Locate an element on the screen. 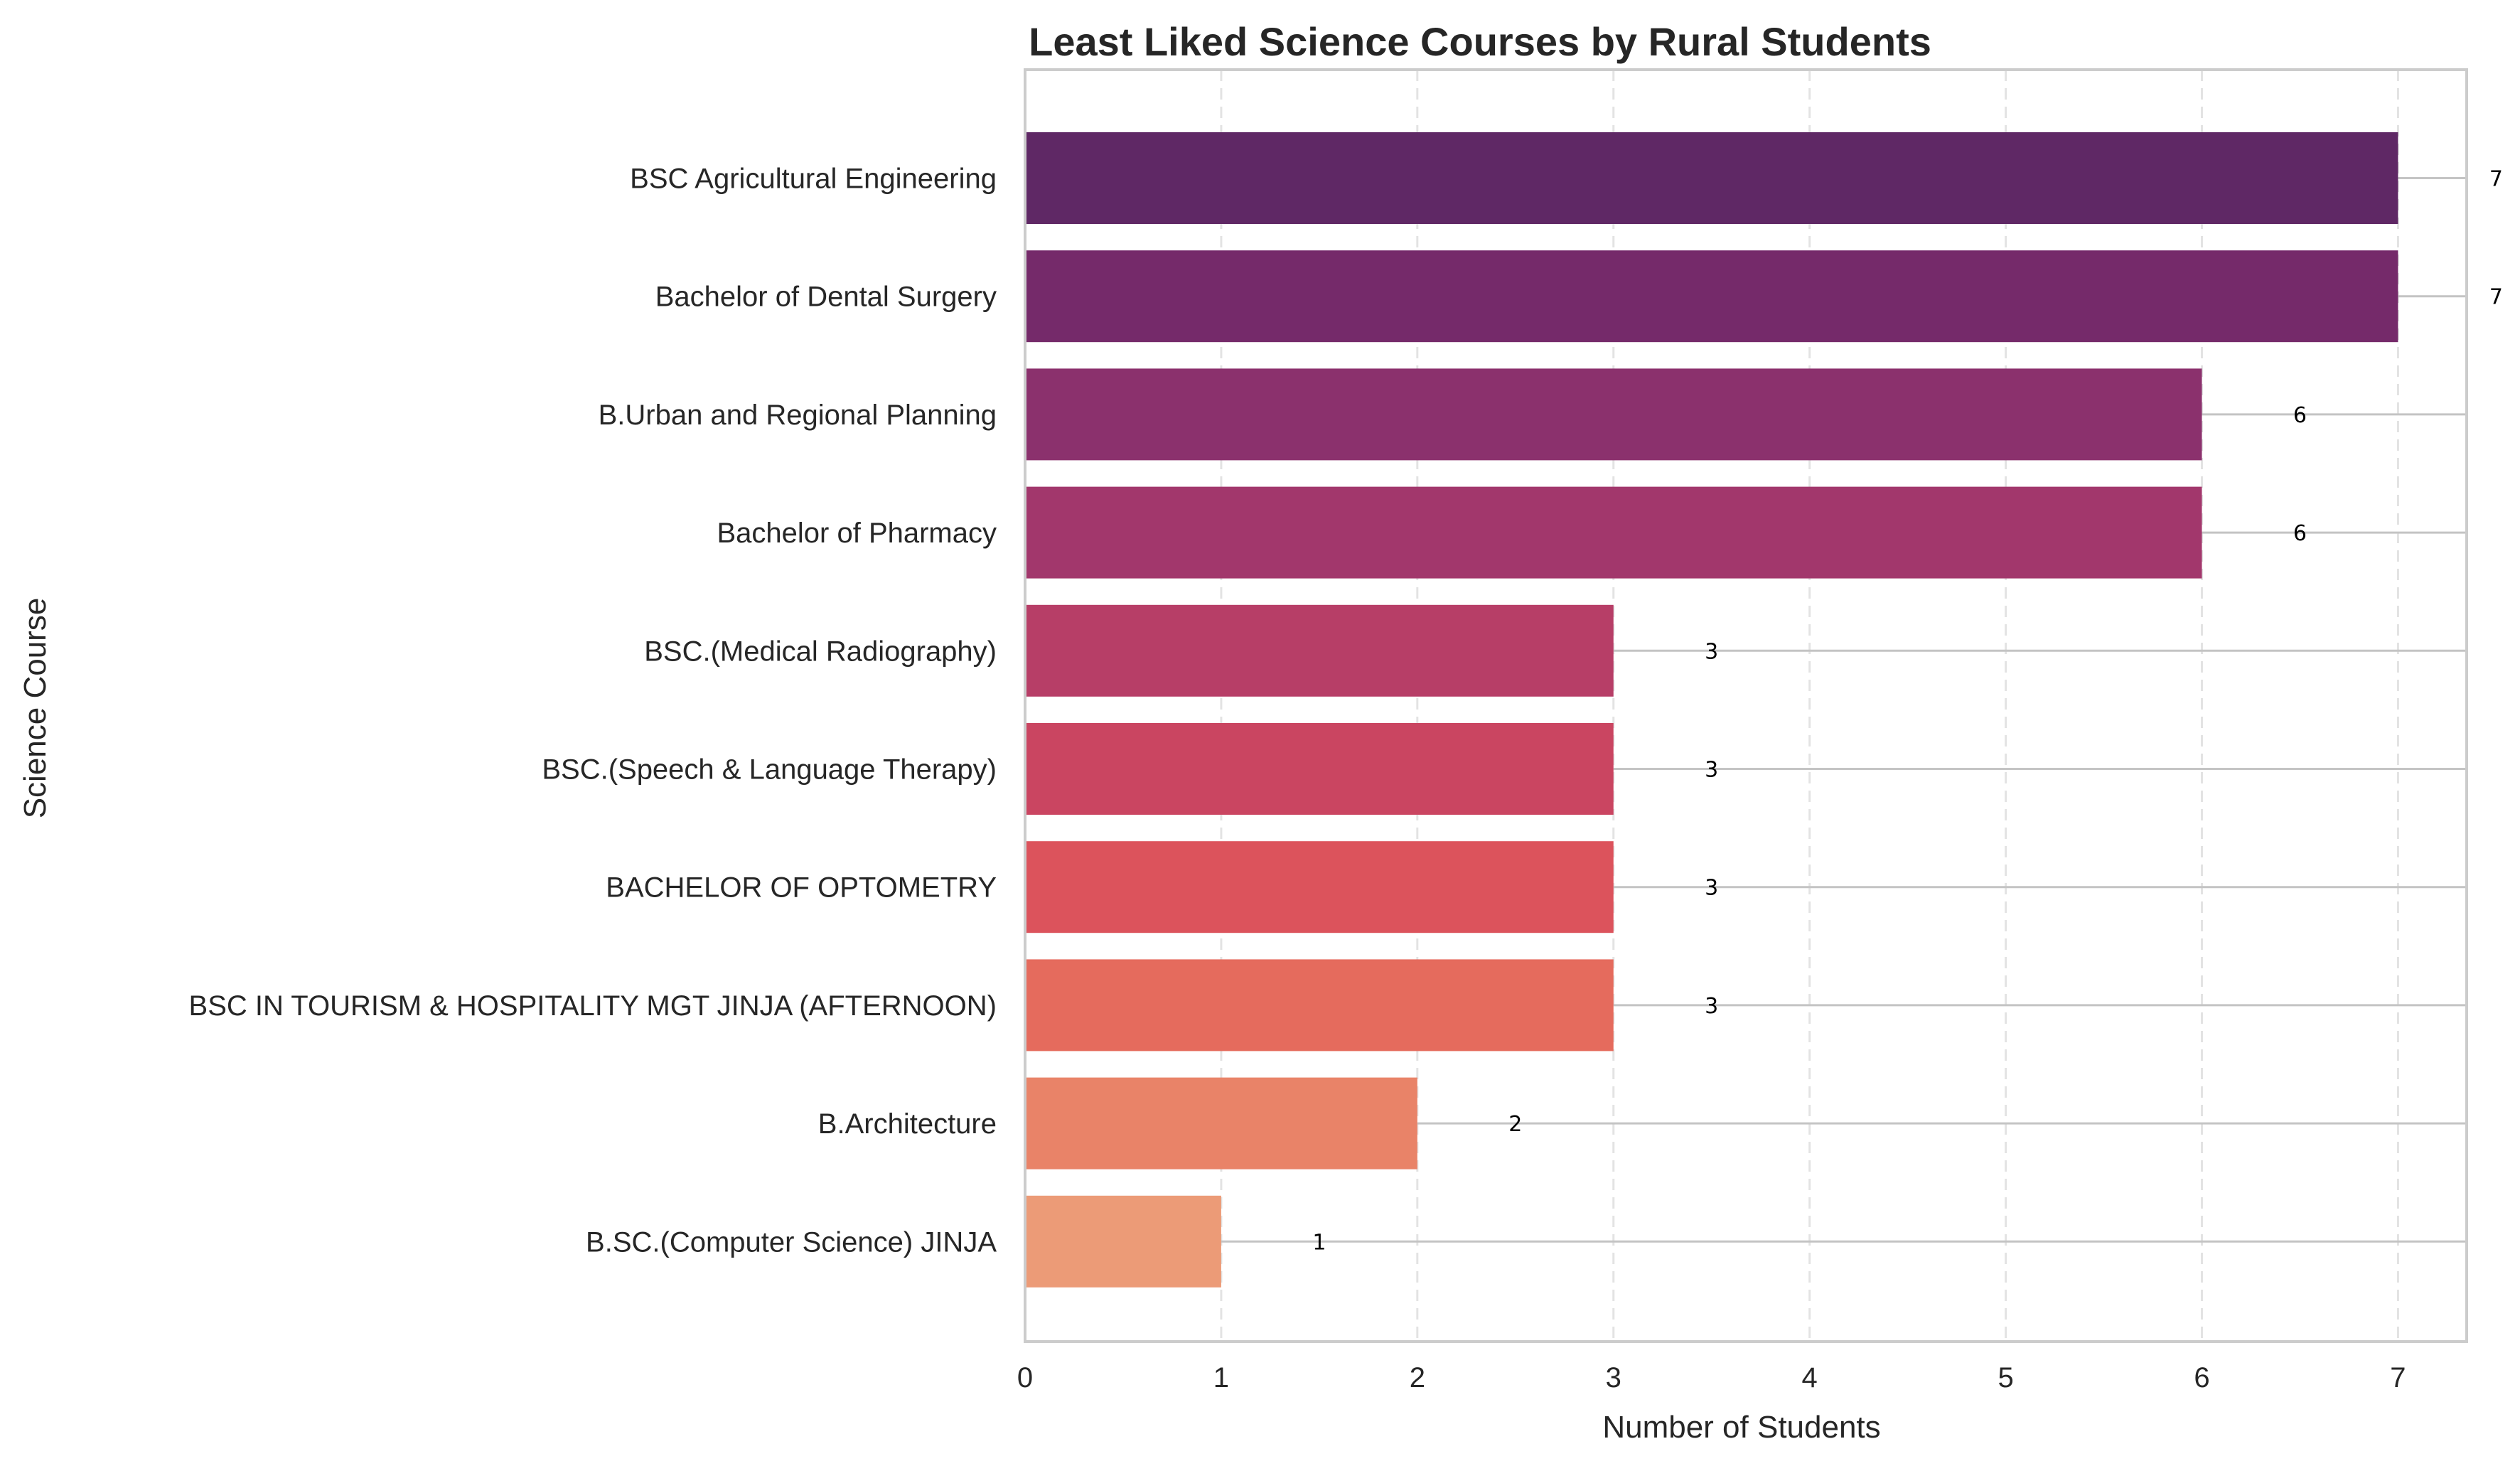  y-tick-label: Bachelor of Dental Surgery is located at coordinates (826, 297).